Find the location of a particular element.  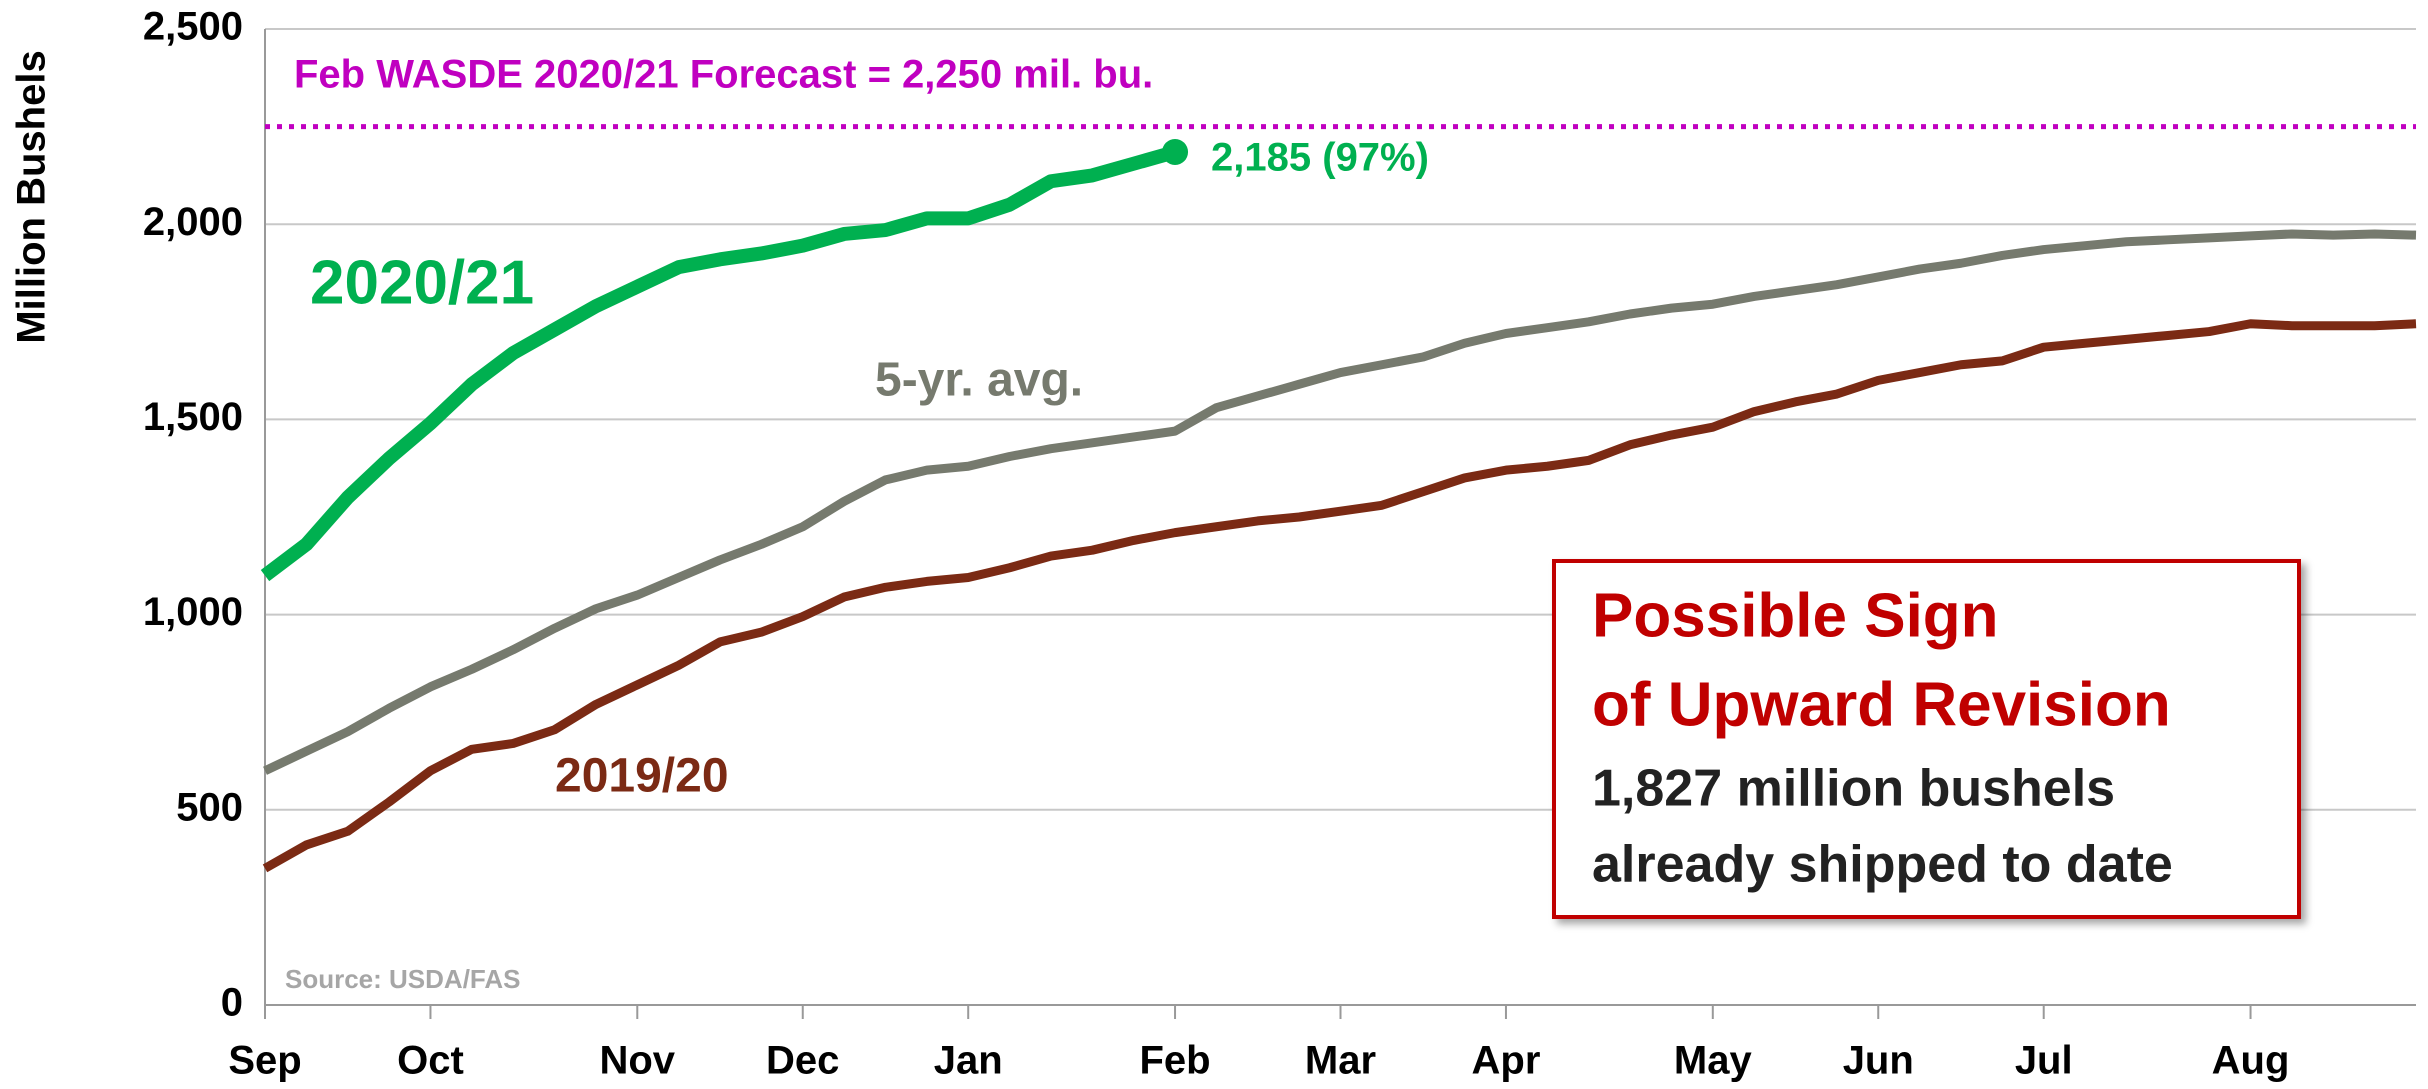

end-label: 2,185 (97%) is located at coordinates (1320, 158).